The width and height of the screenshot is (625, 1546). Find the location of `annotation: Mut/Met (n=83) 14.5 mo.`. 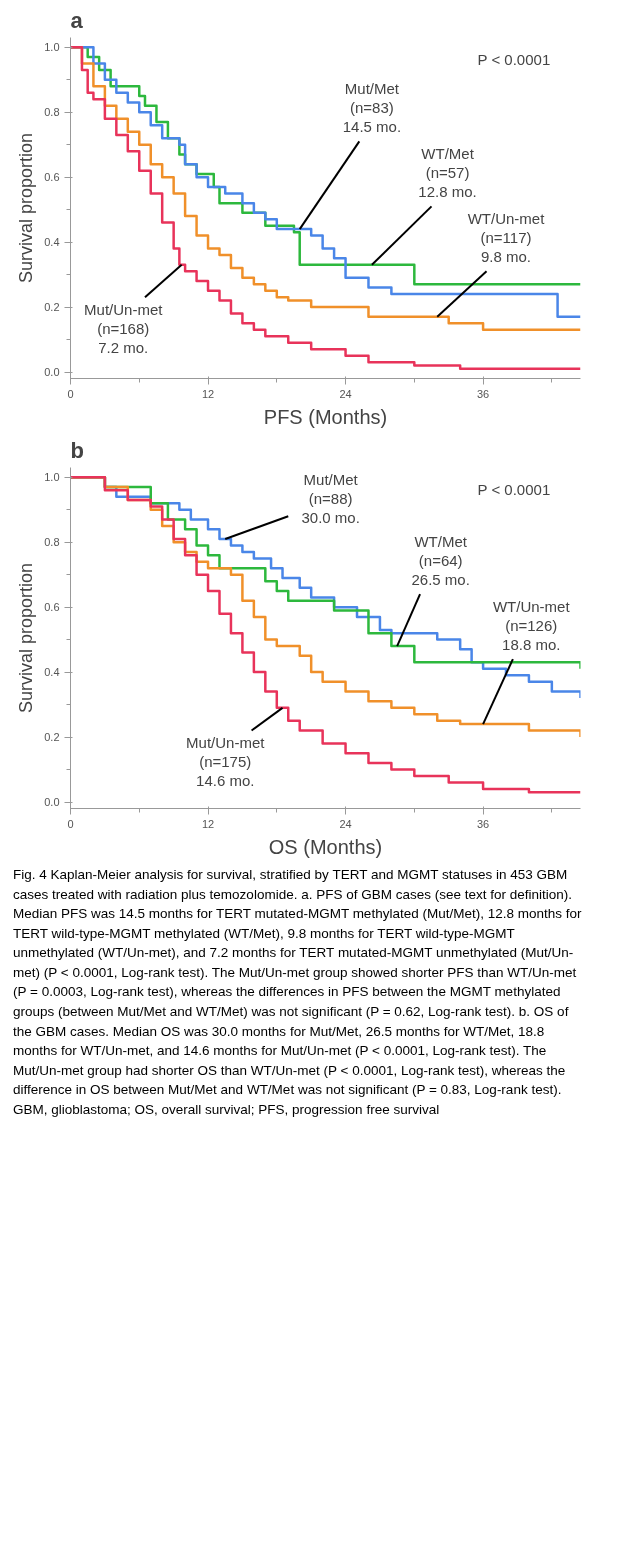

annotation: Mut/Met (n=83) 14.5 mo. is located at coordinates (372, 107).